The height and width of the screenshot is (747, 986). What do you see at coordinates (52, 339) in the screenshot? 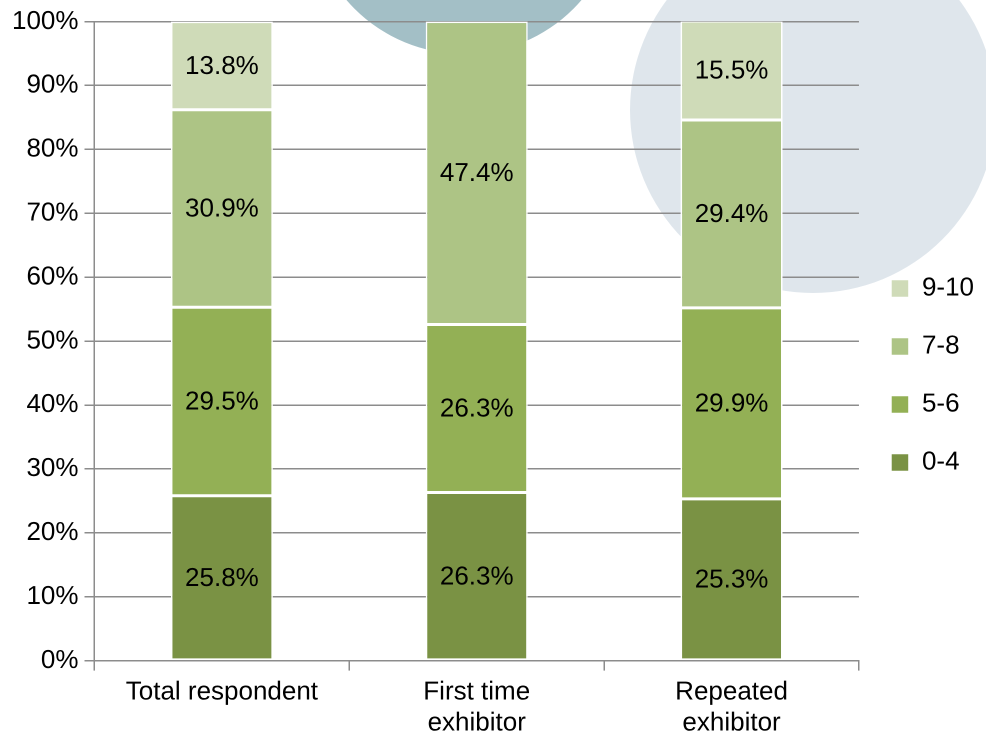
I see `y-tick-label: 50%` at bounding box center [52, 339].